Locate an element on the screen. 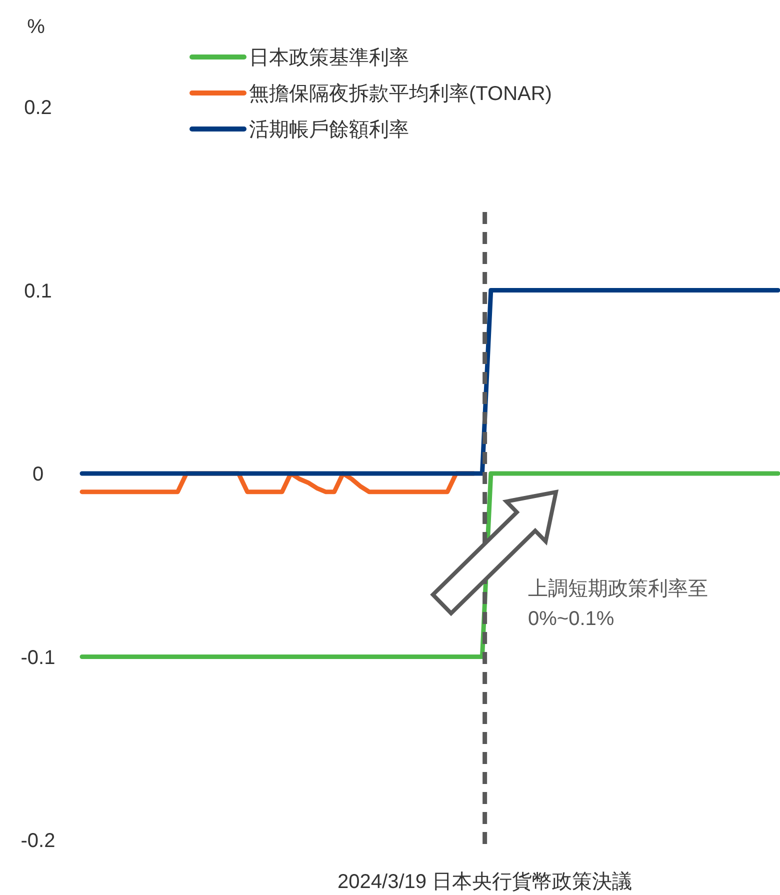 Image resolution: width=780 pixels, height=895 pixels. text: 2024/3/19 日本央行貨幣政策決議 is located at coordinates (485, 882).